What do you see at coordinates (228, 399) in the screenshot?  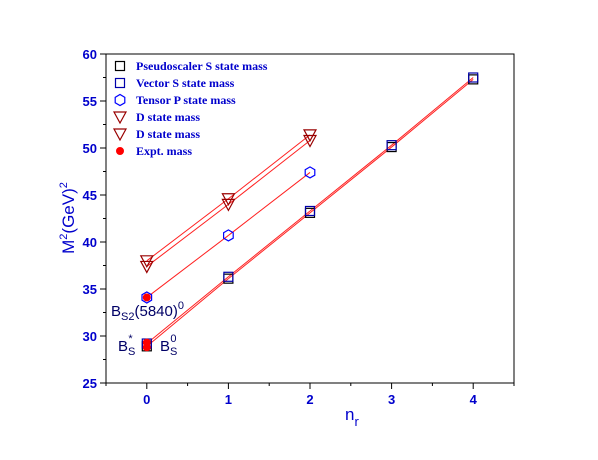 I see `x-tick-label: 1` at bounding box center [228, 399].